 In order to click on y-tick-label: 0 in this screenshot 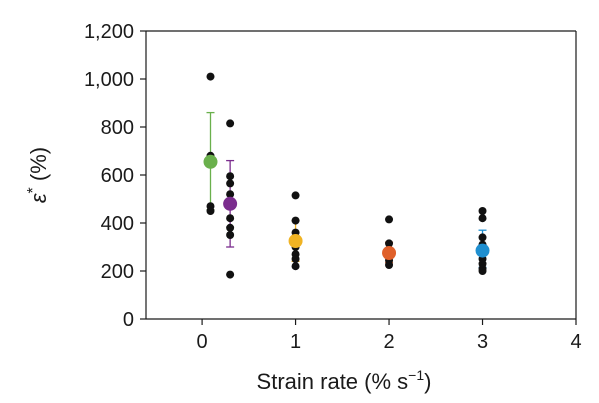, I will do `click(128, 320)`.